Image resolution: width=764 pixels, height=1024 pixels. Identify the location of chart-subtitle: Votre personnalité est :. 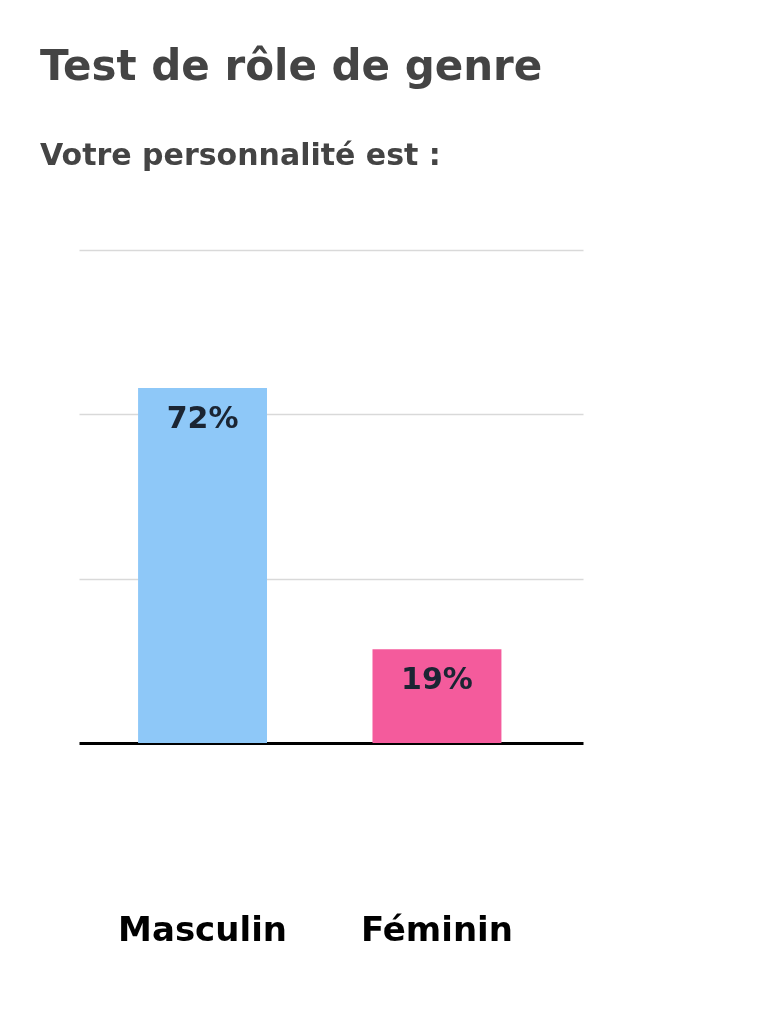
(240, 154).